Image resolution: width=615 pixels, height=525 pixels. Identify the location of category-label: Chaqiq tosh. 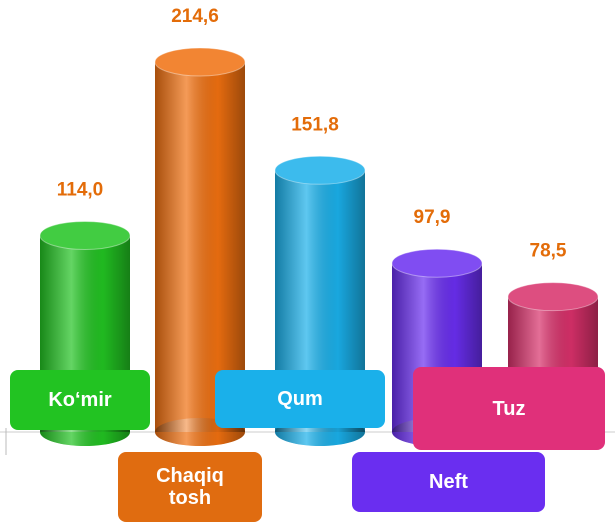
(190, 487).